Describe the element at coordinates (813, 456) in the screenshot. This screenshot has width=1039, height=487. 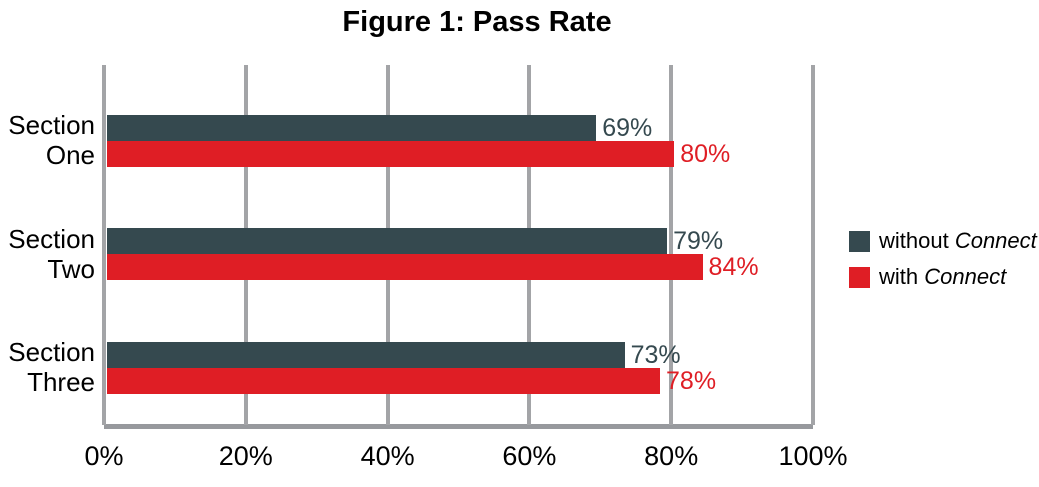
I see `x-axis-tick-label: 100%` at that location.